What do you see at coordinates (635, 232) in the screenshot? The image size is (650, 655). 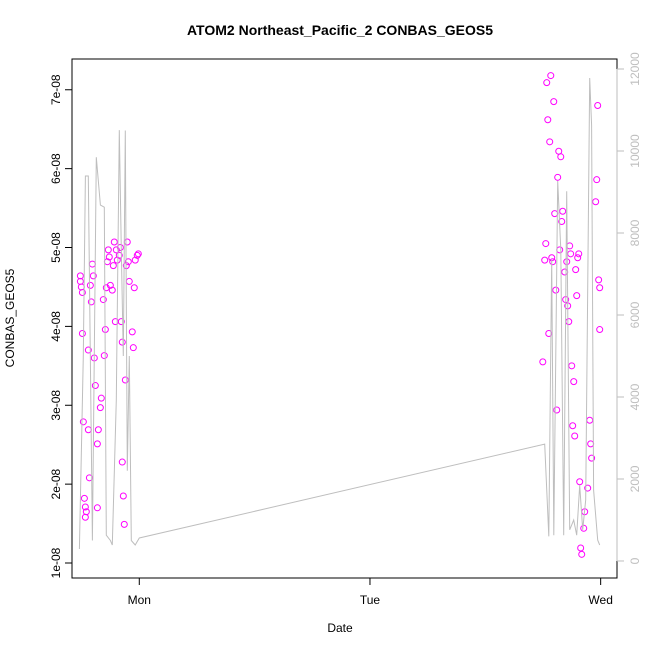 I see `y2-tick-label: 8000` at bounding box center [635, 232].